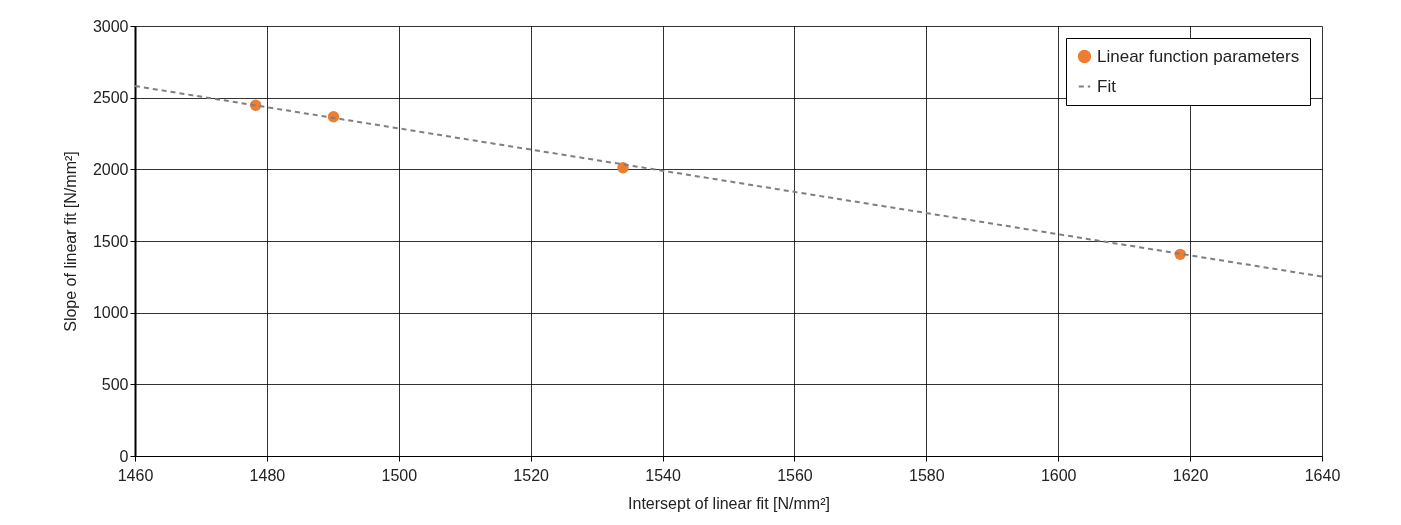  What do you see at coordinates (729, 503) in the screenshot?
I see `x-axis-title: Intersept of linear fit [N/mm²]` at bounding box center [729, 503].